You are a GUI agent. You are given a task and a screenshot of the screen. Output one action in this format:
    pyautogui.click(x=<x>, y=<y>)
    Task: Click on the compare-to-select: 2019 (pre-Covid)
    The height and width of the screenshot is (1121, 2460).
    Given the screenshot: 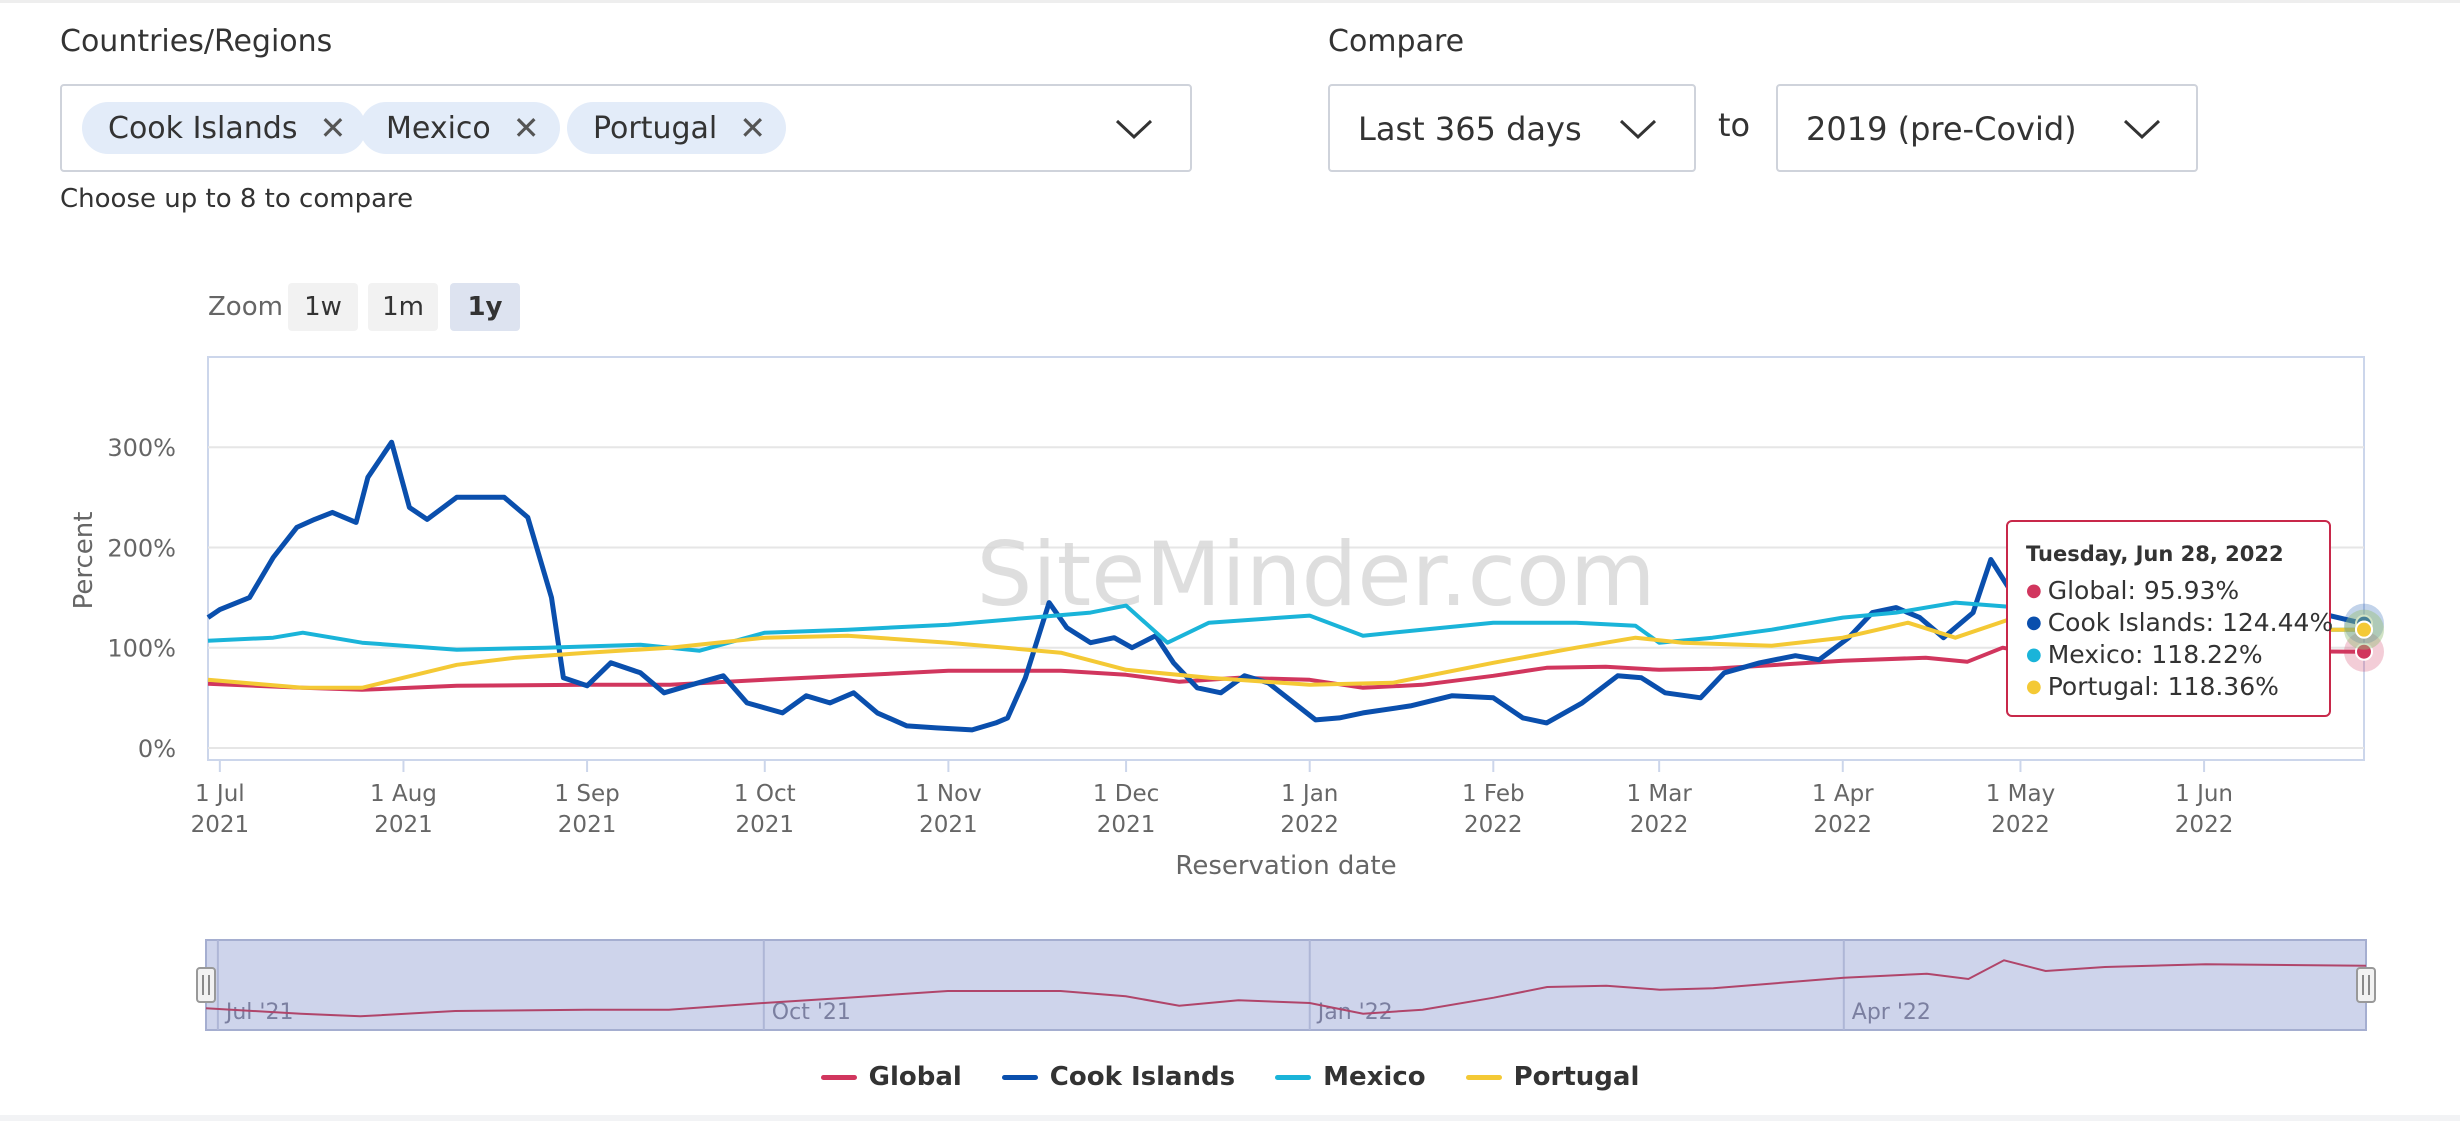 What is the action you would take?
    pyautogui.click(x=1987, y=128)
    